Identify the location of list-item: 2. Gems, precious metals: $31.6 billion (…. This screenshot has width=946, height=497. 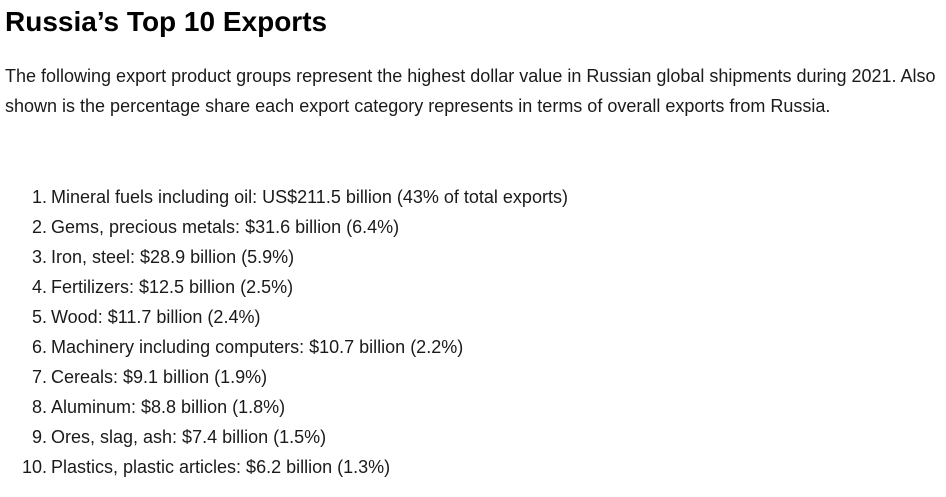
(284, 227).